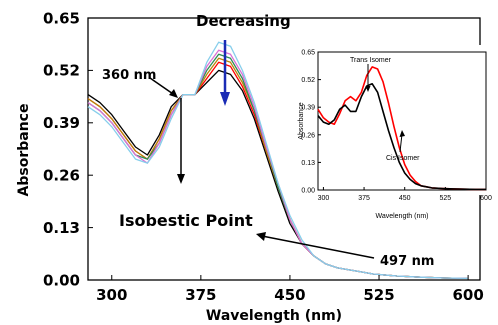  I want to click on annotation-decreasing: Decreasing, so click(243, 21).